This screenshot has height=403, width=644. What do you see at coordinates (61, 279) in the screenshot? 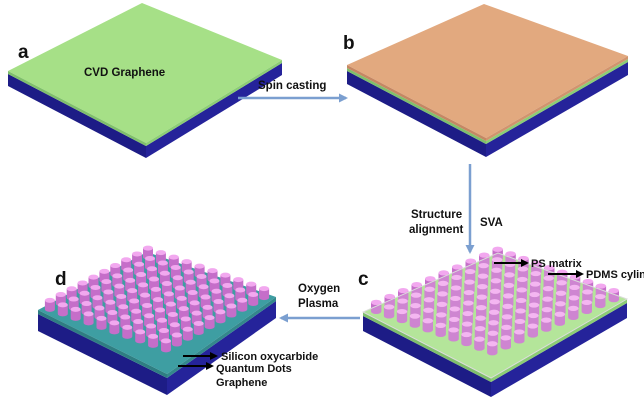
I see `panel-d-letter: d` at bounding box center [61, 279].